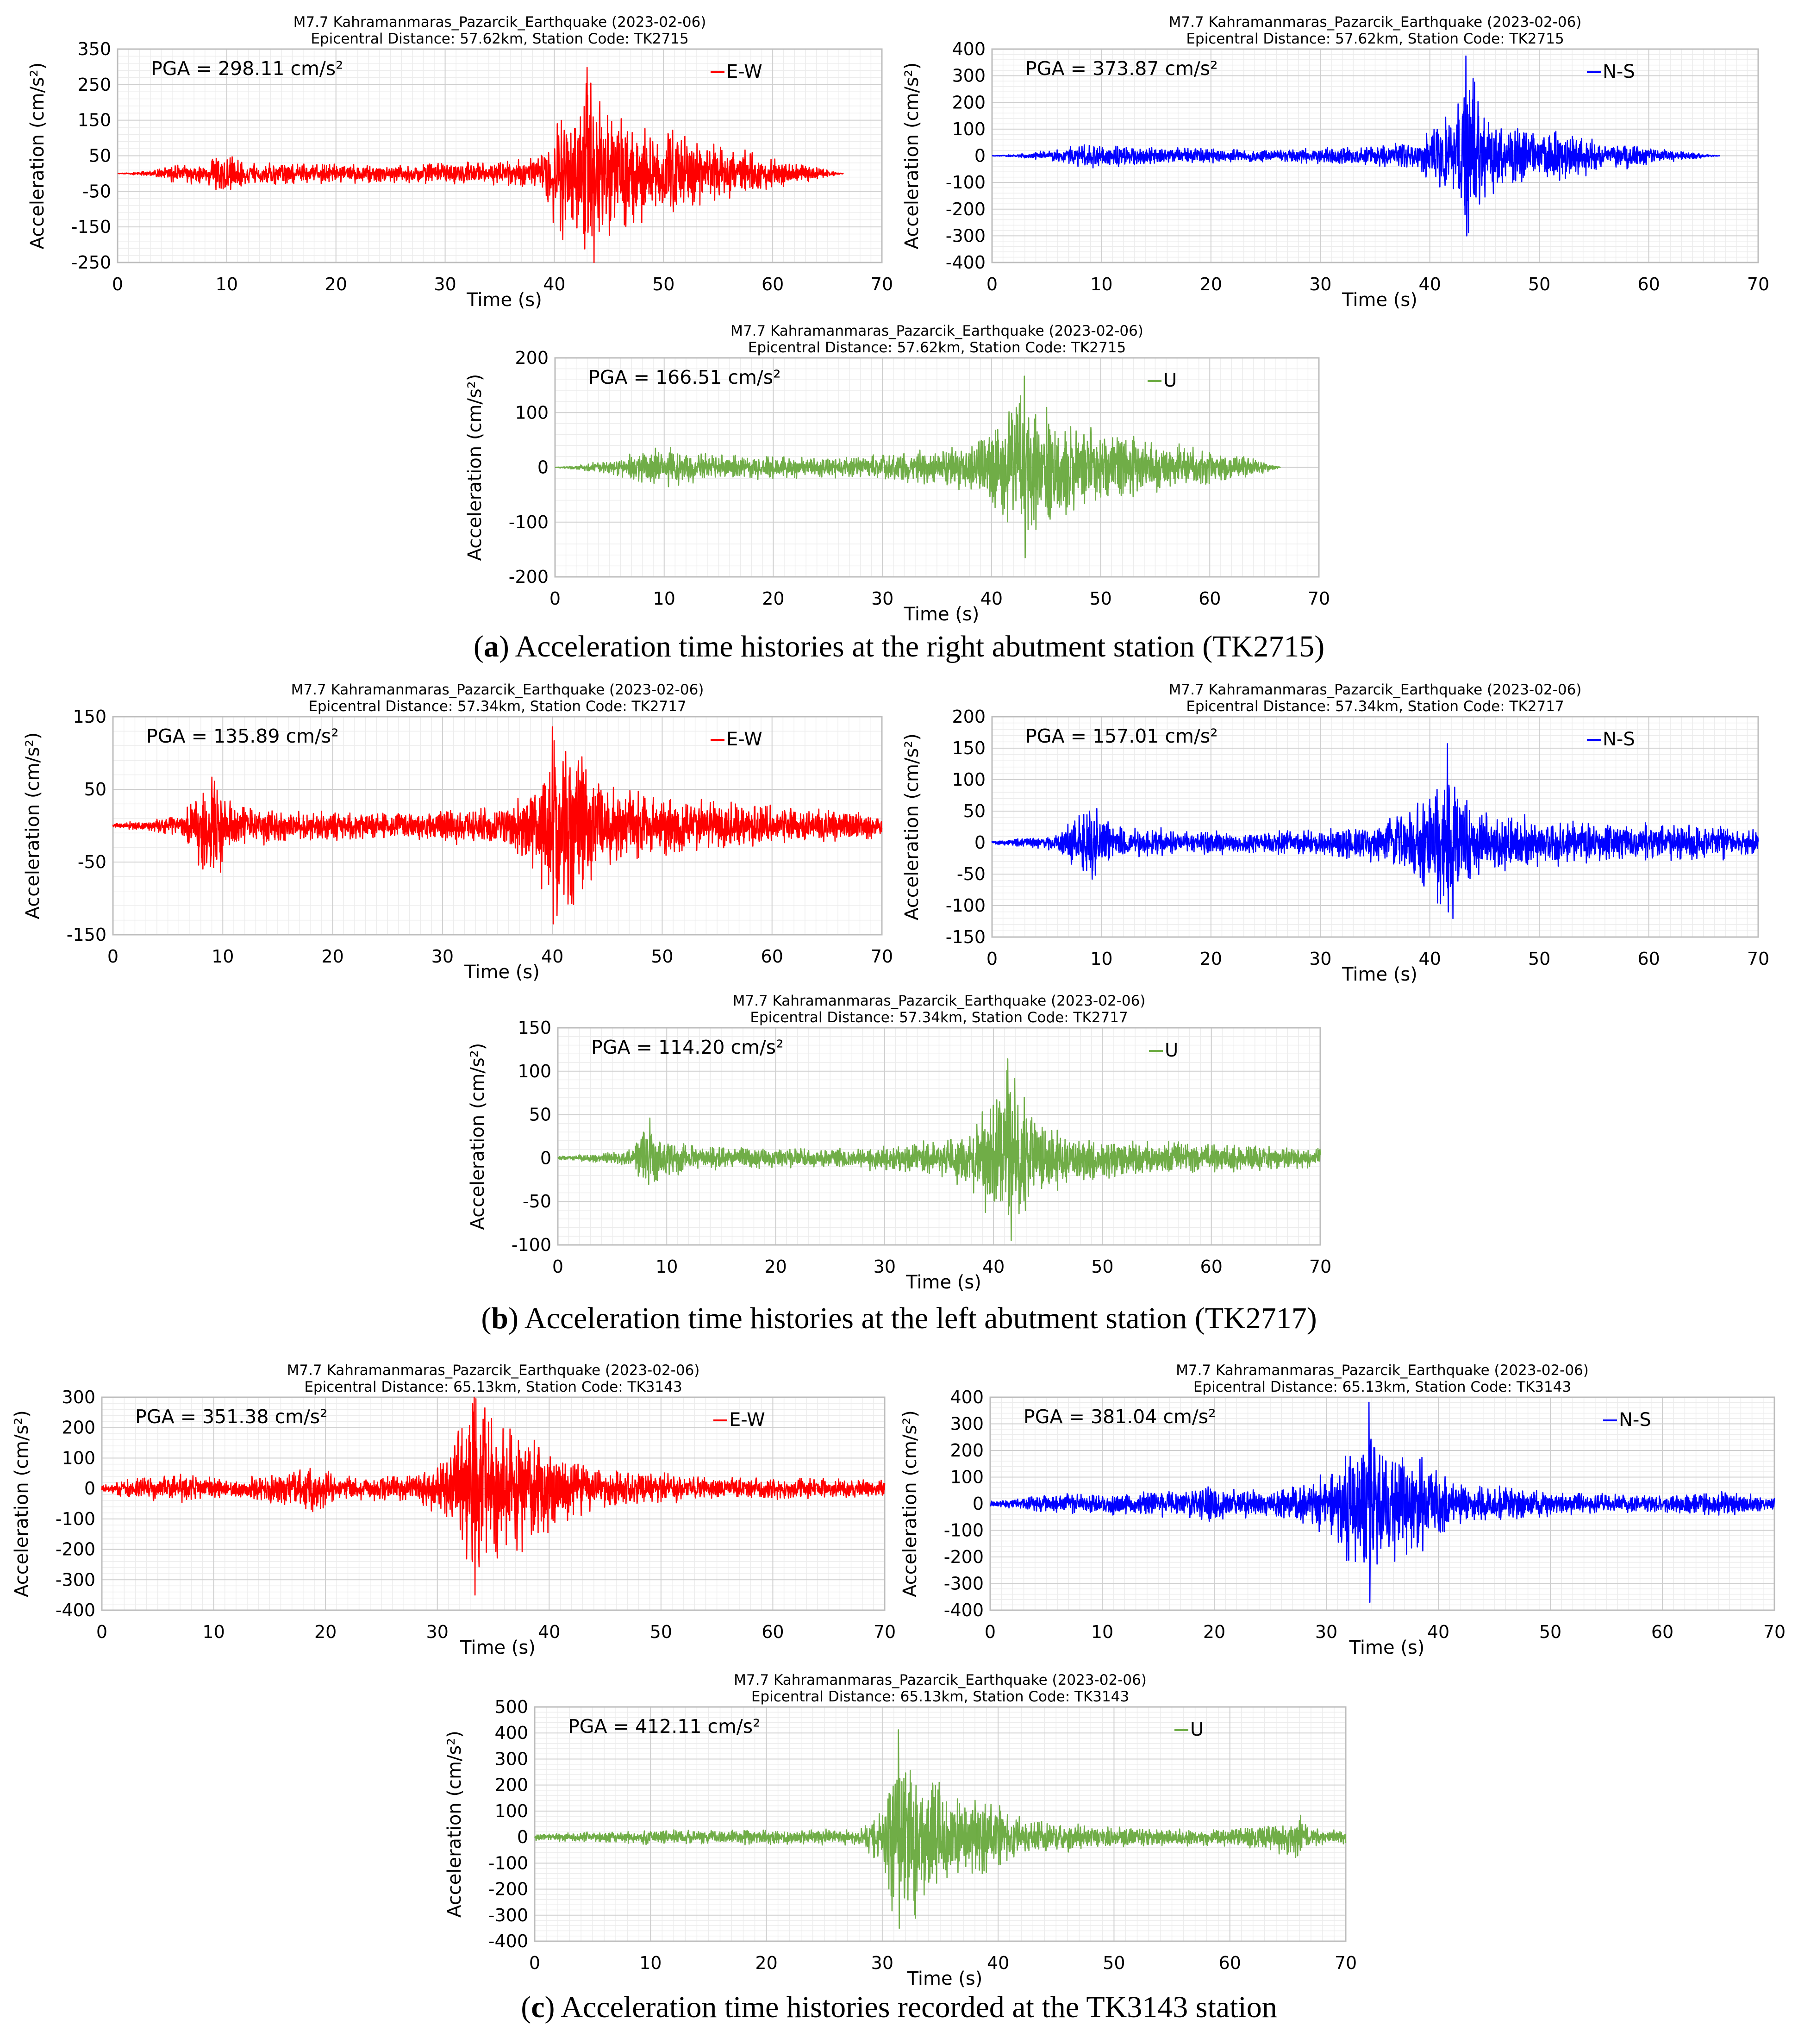  Describe the element at coordinates (1635, 1420) in the screenshot. I see `legend-entry: N-S` at that location.